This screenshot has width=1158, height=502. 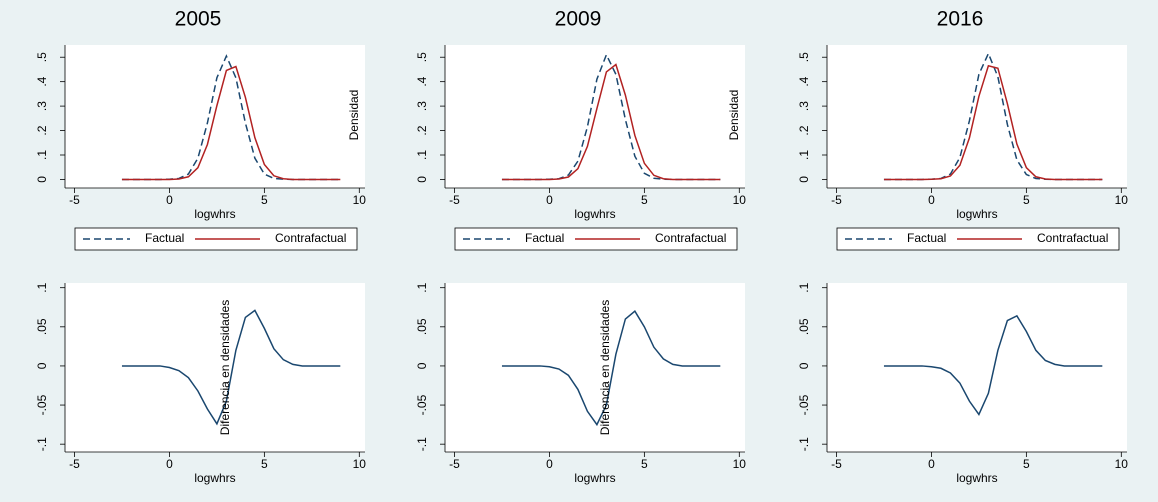 I want to click on chart-title: 2016, so click(x=960, y=19).